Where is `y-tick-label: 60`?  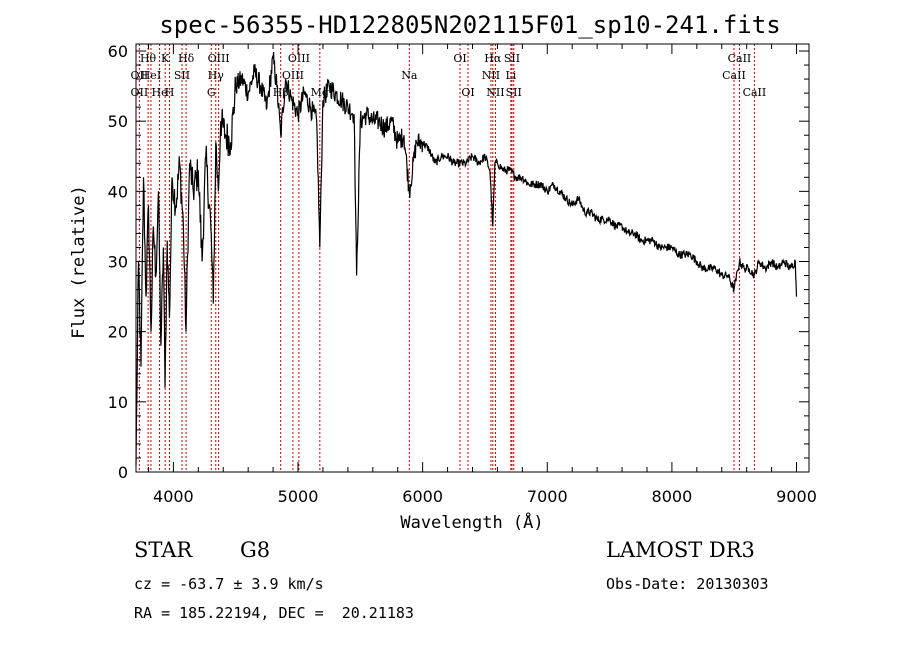 y-tick-label: 60 is located at coordinates (118, 51).